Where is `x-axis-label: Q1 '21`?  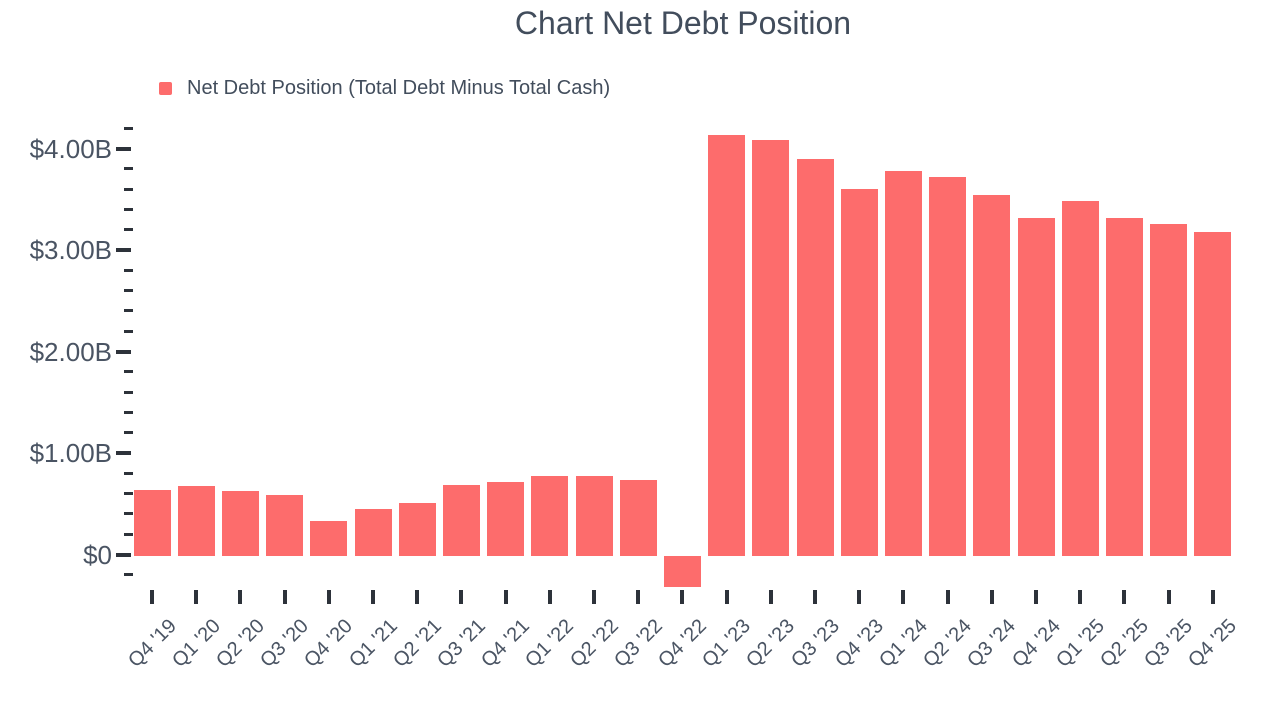
x-axis-label: Q1 '21 is located at coordinates (373, 643).